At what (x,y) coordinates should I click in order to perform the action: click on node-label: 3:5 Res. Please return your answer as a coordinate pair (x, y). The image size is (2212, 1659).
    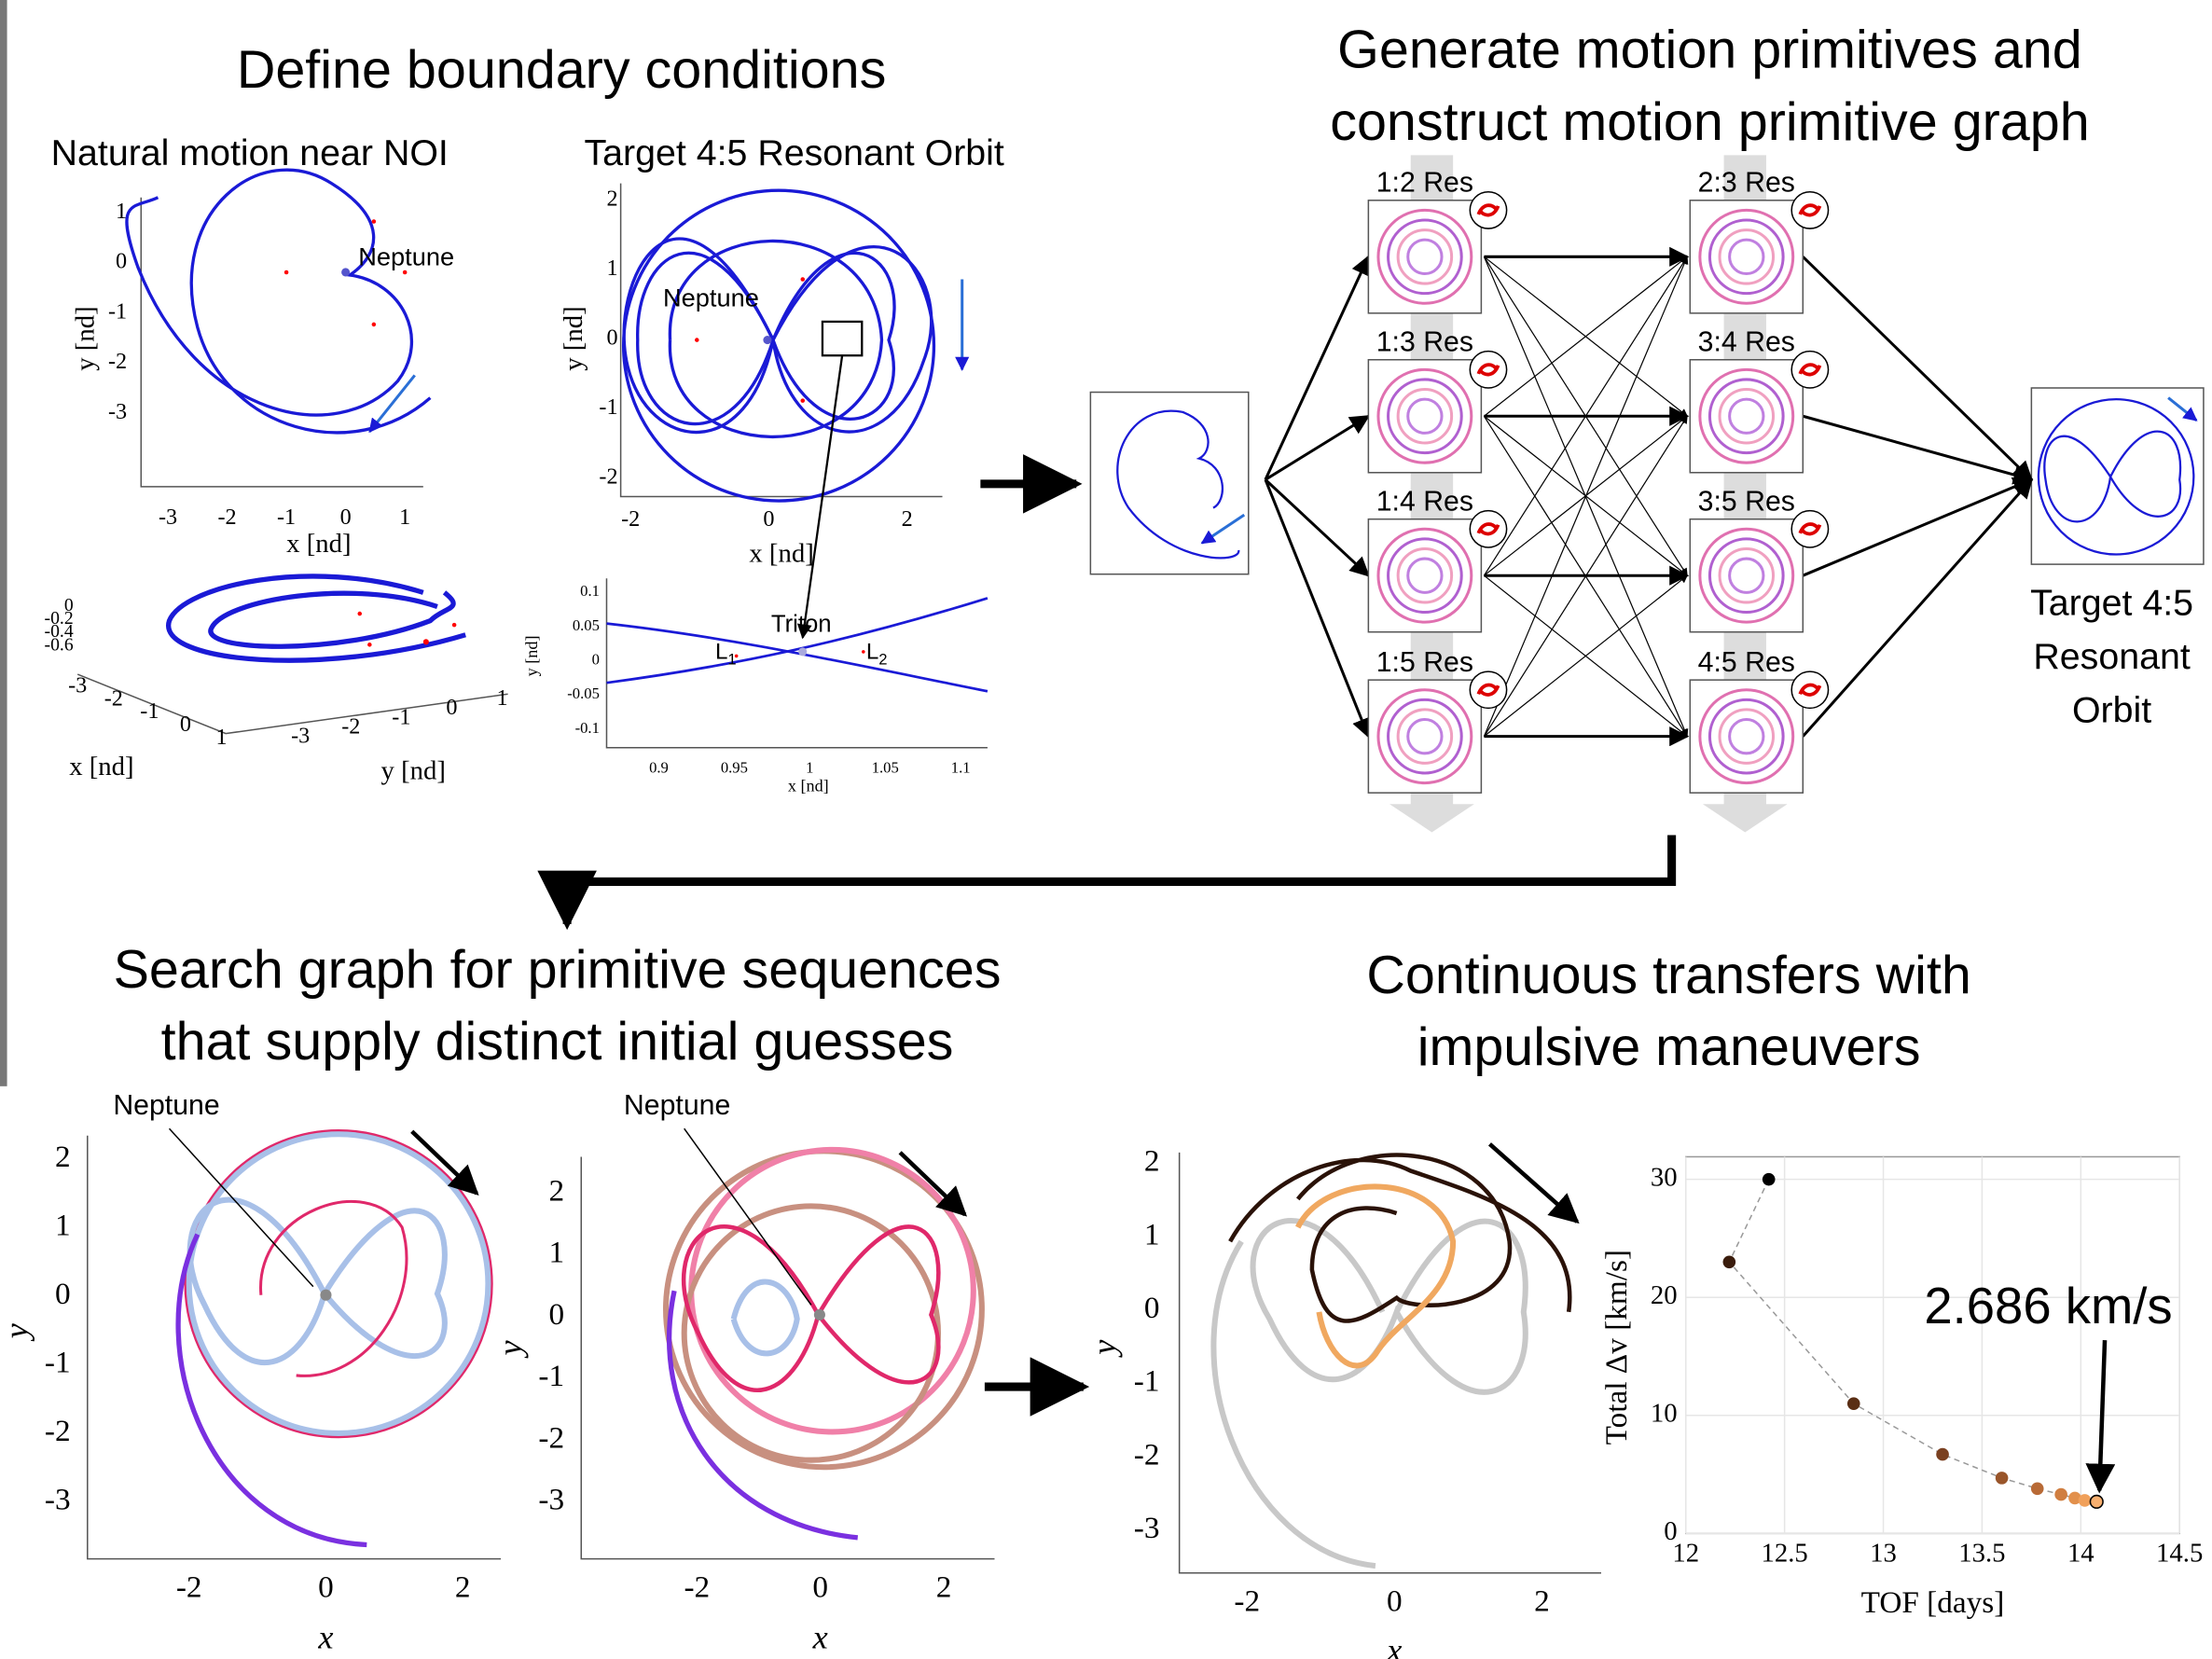
    Looking at the image, I should click on (1746, 502).